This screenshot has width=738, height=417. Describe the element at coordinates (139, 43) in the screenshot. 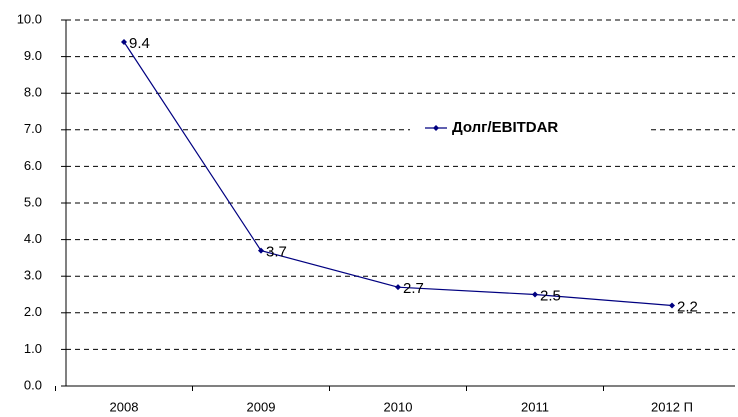

I see `data-label: 9.4` at that location.